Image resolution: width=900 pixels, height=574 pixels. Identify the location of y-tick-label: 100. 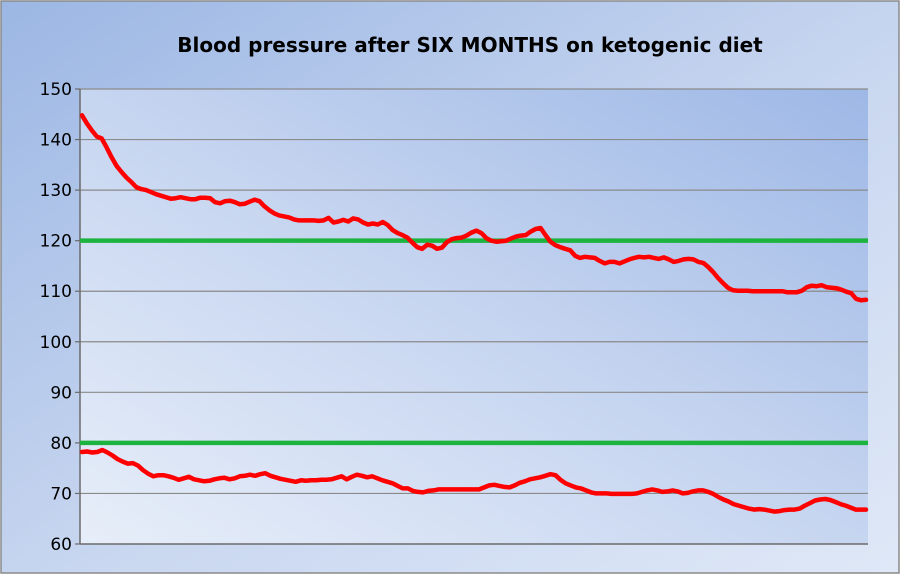
(56, 343).